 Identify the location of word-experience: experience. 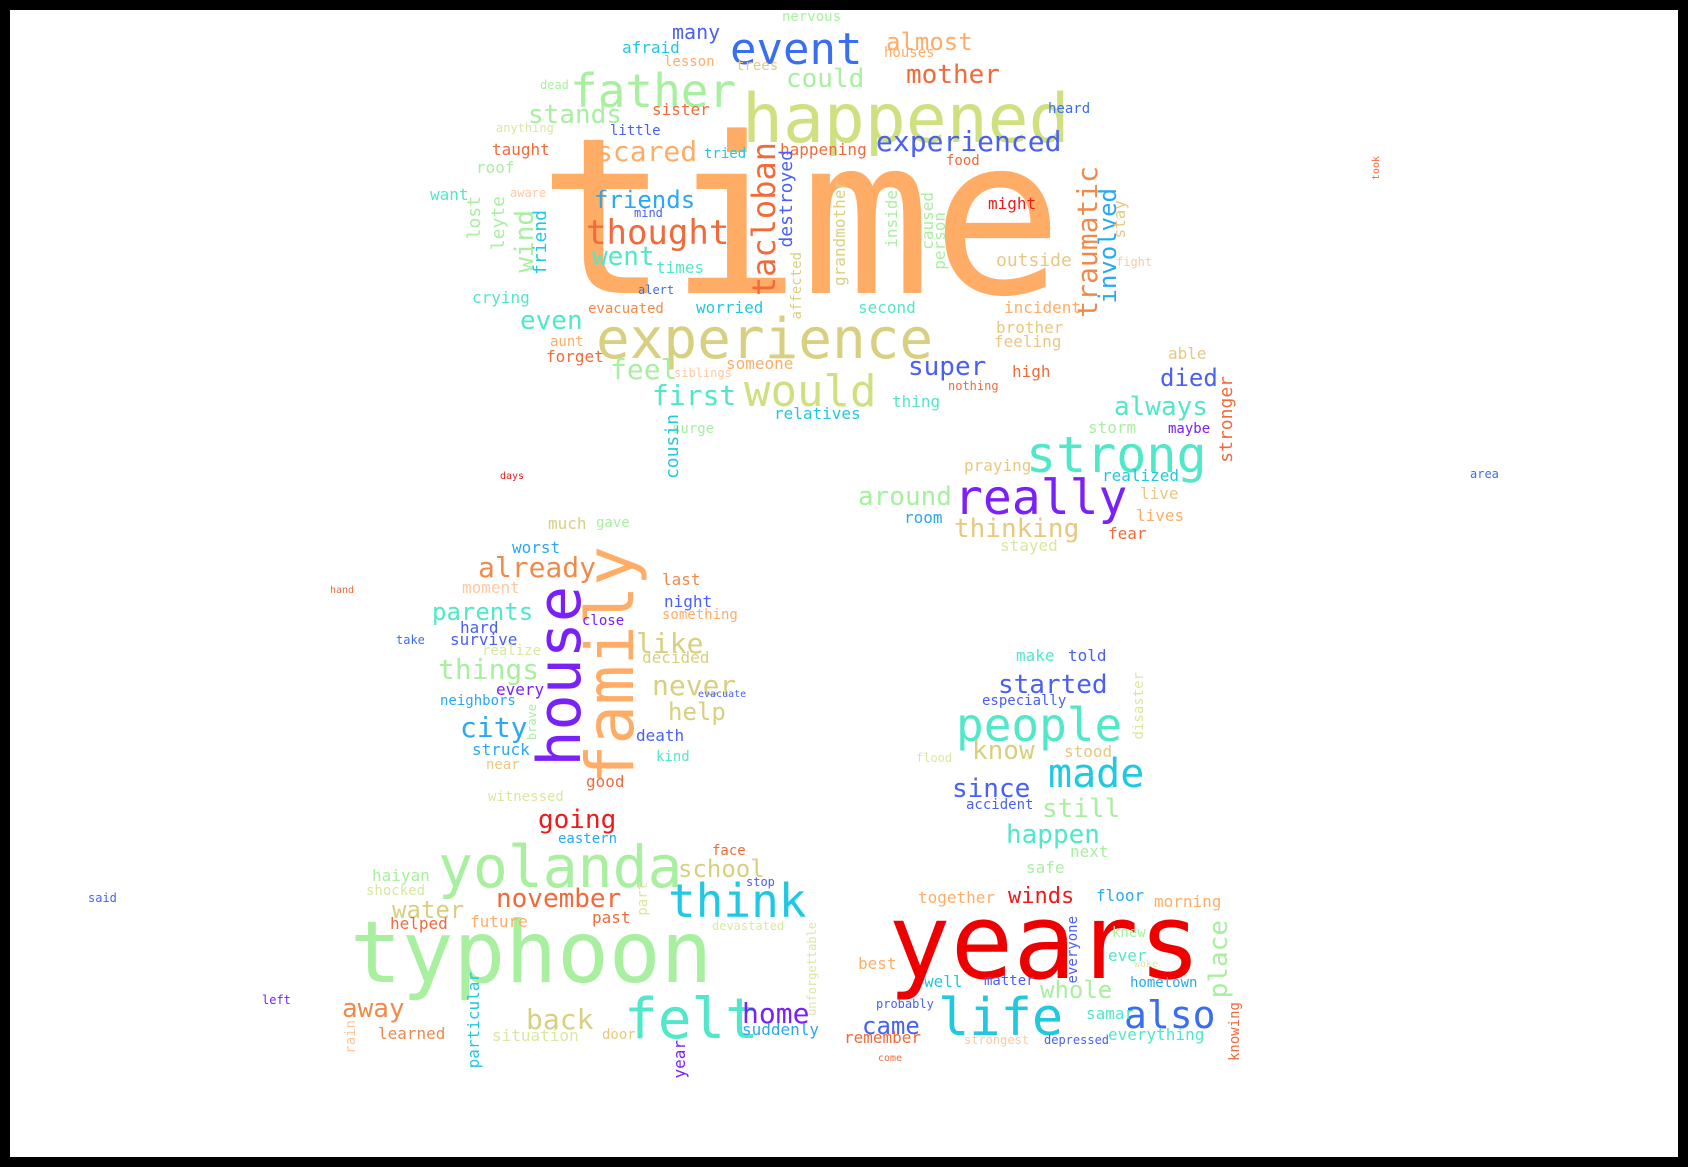
(765, 339).